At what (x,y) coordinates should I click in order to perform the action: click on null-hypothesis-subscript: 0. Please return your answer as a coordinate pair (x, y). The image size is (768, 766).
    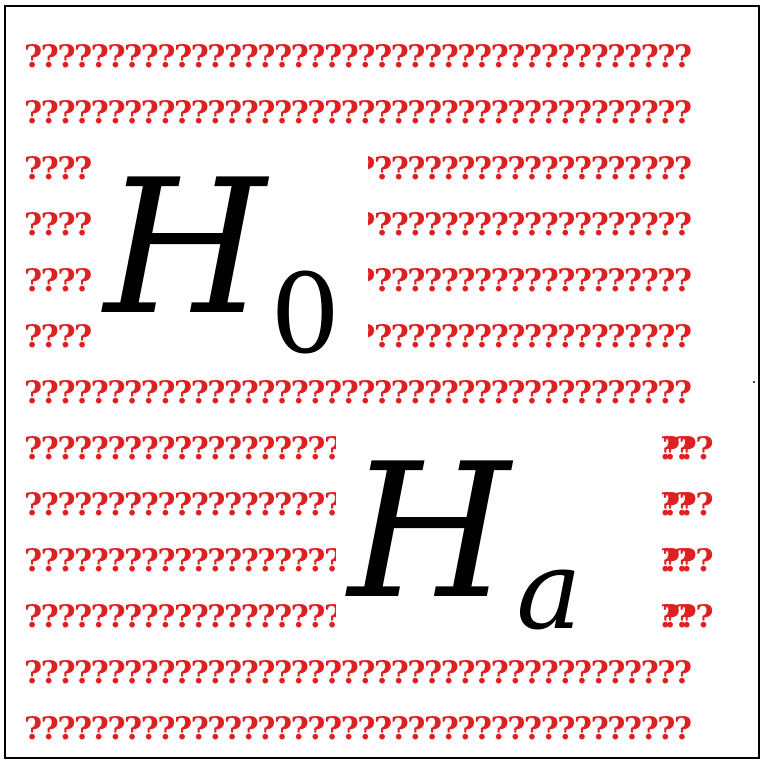
    Looking at the image, I should click on (305, 314).